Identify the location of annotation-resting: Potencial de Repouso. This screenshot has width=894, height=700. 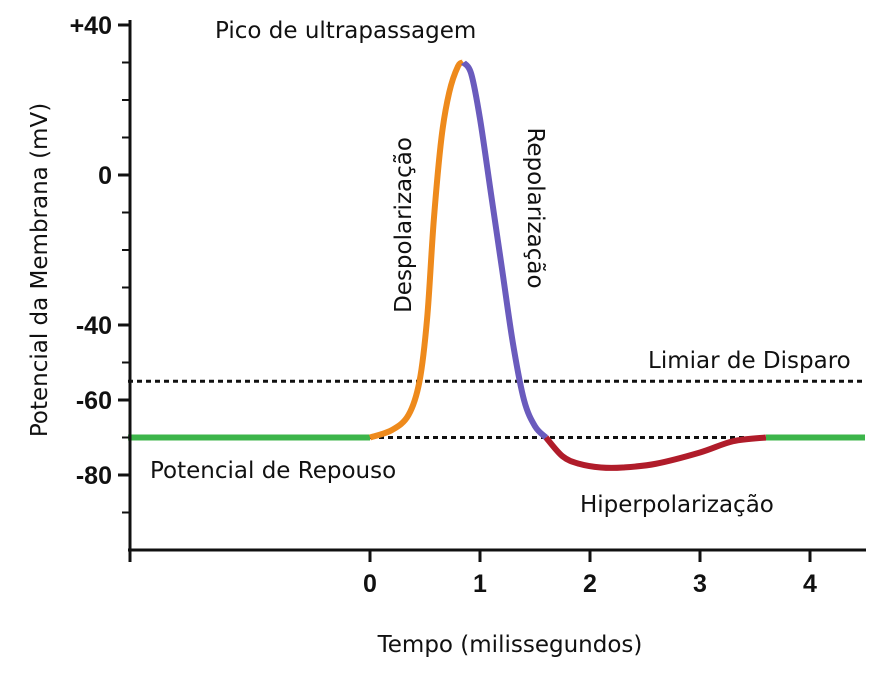
(273, 471).